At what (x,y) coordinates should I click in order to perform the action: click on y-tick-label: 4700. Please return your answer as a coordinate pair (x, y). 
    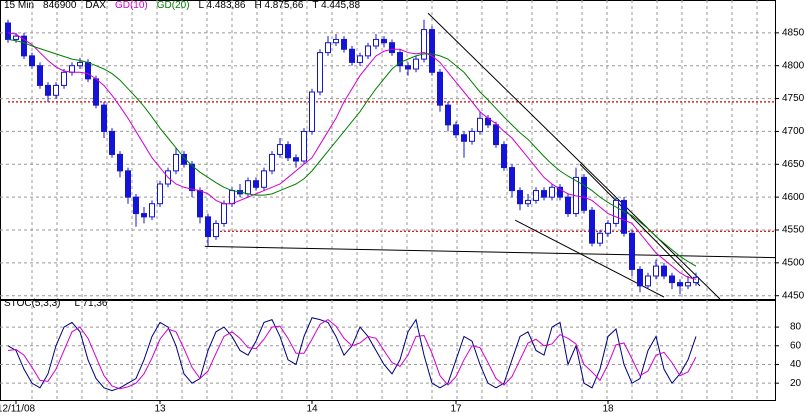
    Looking at the image, I should click on (793, 131).